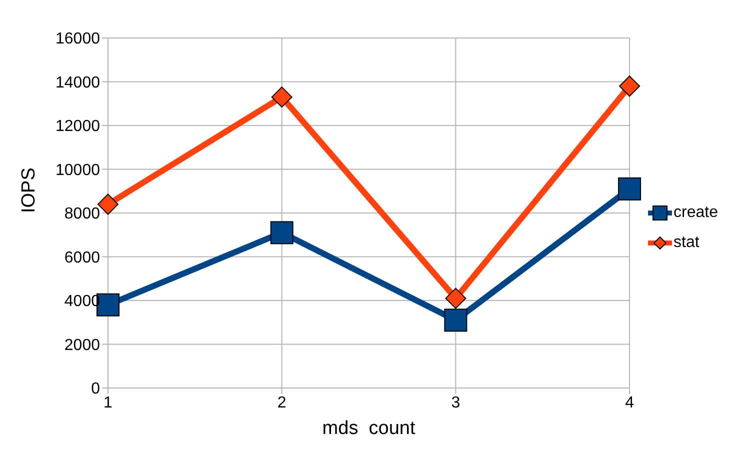 This screenshot has width=738, height=459. Describe the element at coordinates (629, 403) in the screenshot. I see `x-tick-label: 4` at that location.